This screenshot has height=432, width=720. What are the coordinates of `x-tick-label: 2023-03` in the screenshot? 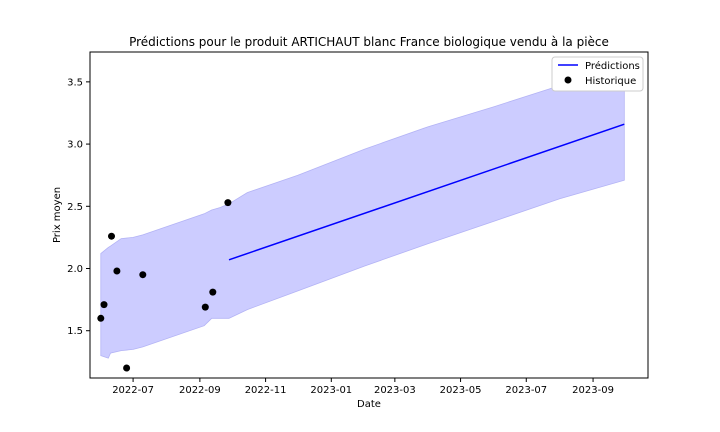 It's located at (395, 390).